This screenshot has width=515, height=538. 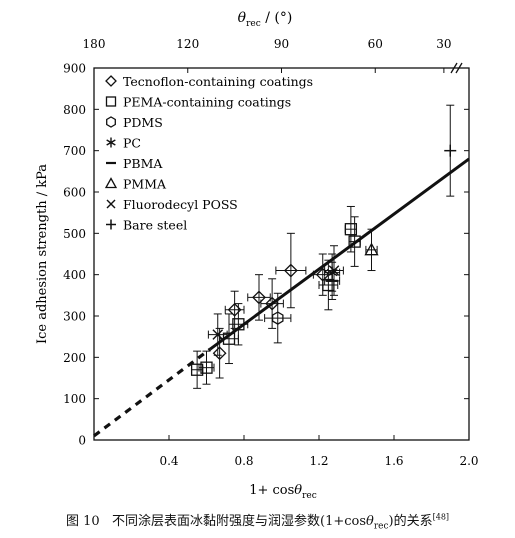 I want to click on data-point-hexagon, so click(x=278, y=318).